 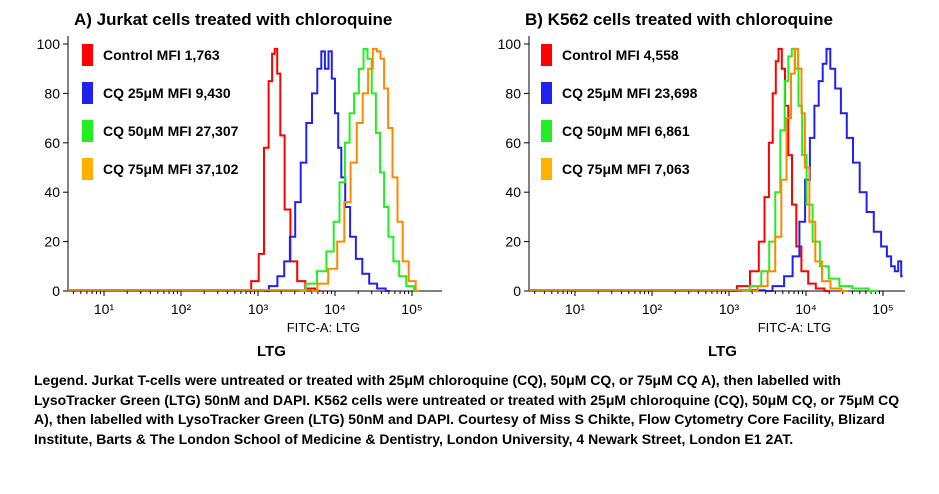 I want to click on legend-label-3: CQ 50μM MFI 27,307, so click(x=171, y=131).